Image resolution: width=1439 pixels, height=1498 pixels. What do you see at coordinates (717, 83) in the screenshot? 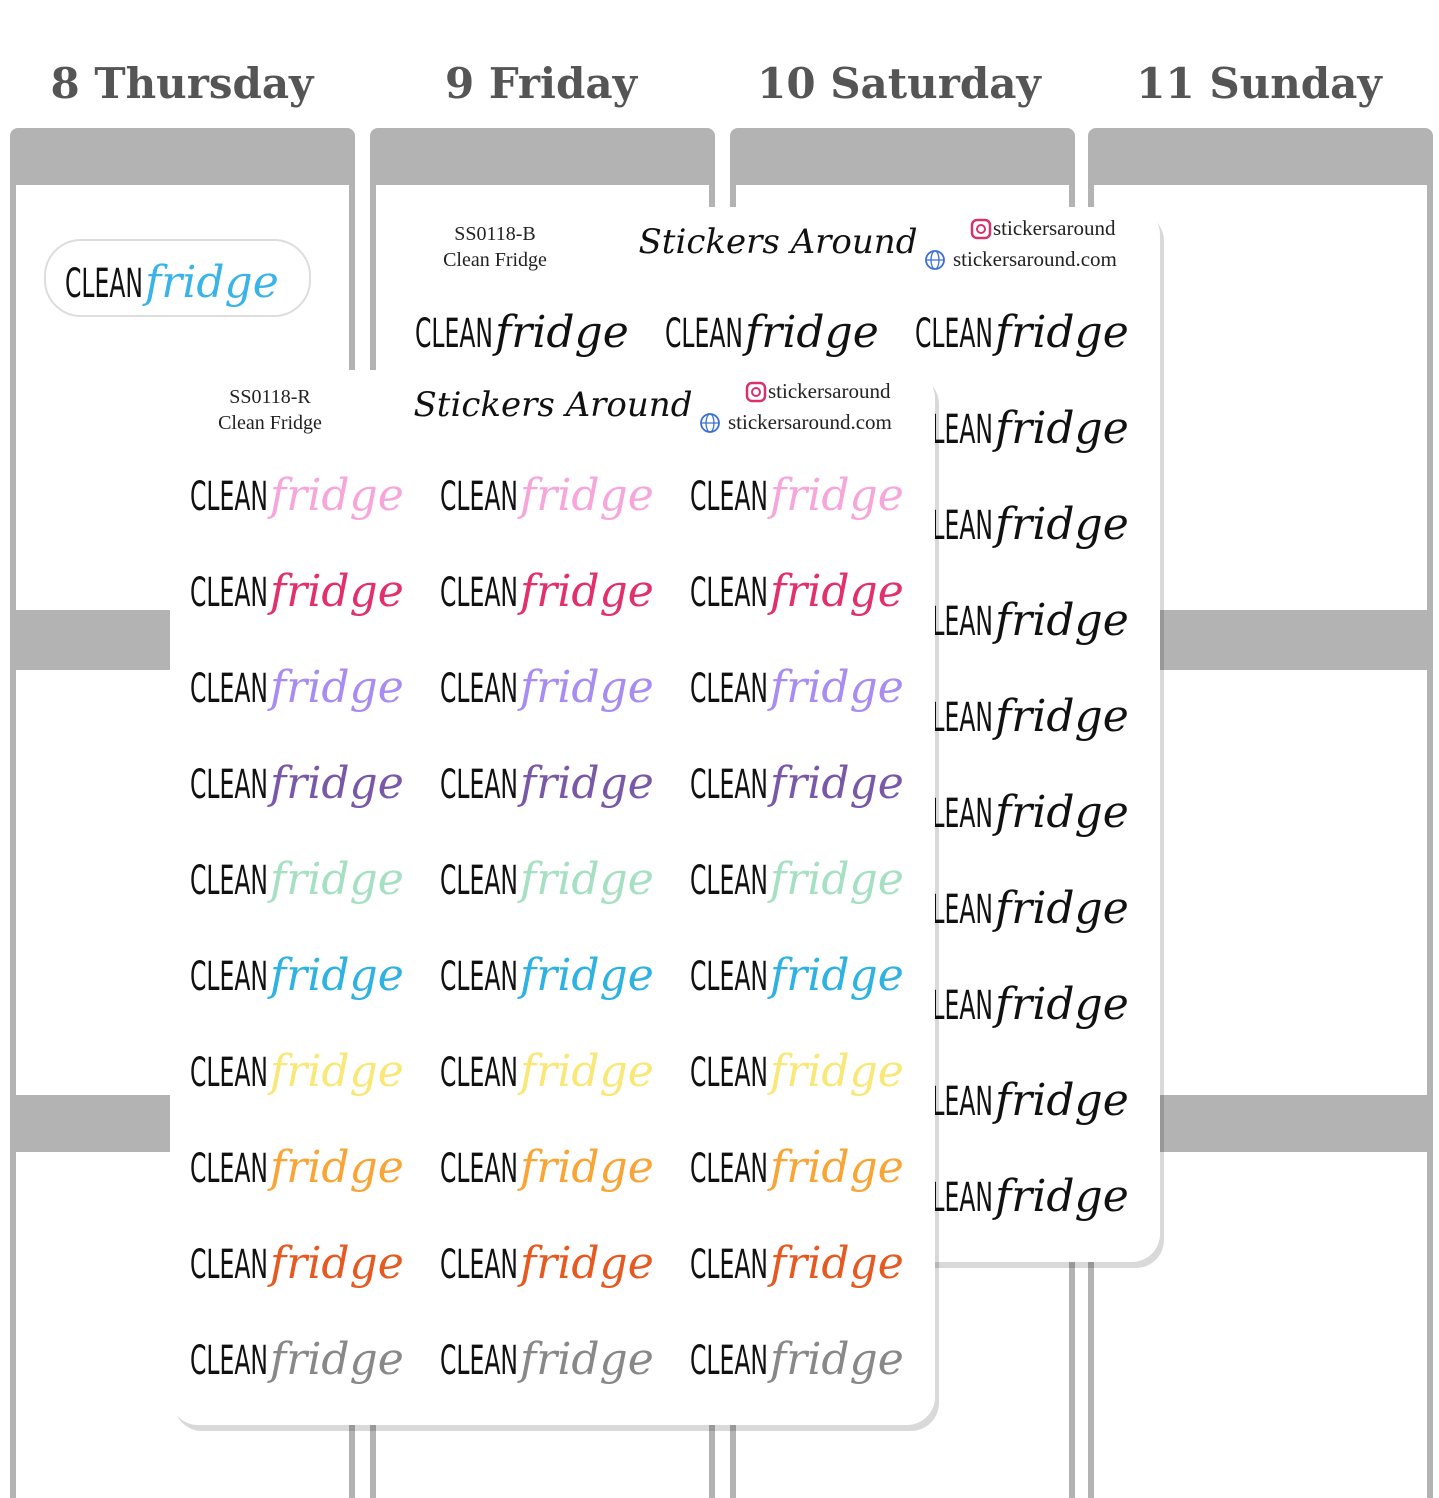
I see `day-headers: 8 Thursday 9 Friday 10 Saturday 11 Sunday` at bounding box center [717, 83].